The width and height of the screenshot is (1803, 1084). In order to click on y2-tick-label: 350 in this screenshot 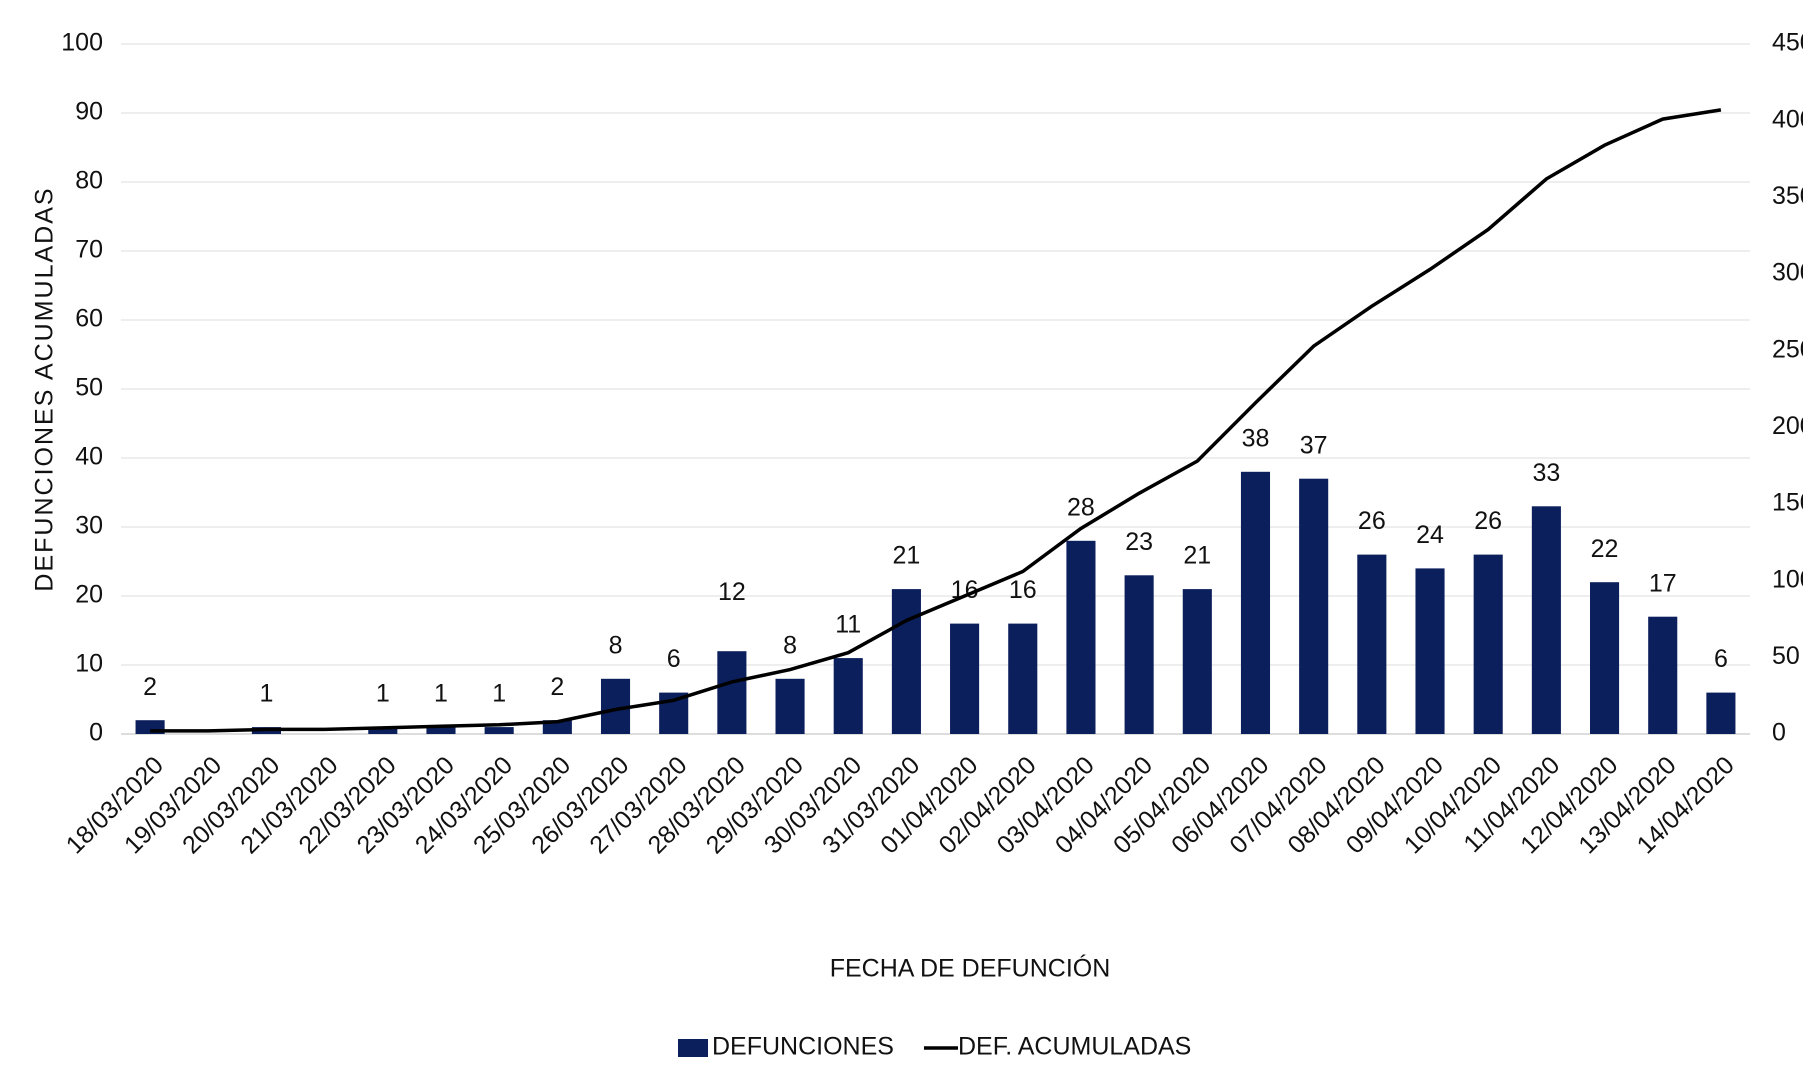, I will do `click(1787, 196)`.